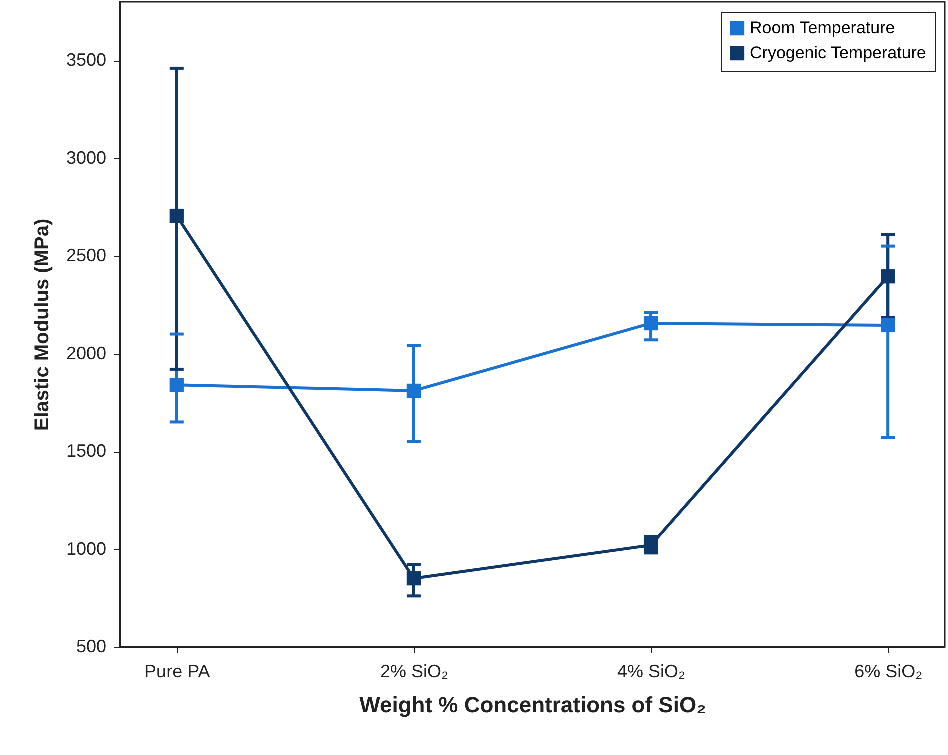 The height and width of the screenshot is (755, 948). What do you see at coordinates (91, 646) in the screenshot?
I see `y-tick-label: 500` at bounding box center [91, 646].